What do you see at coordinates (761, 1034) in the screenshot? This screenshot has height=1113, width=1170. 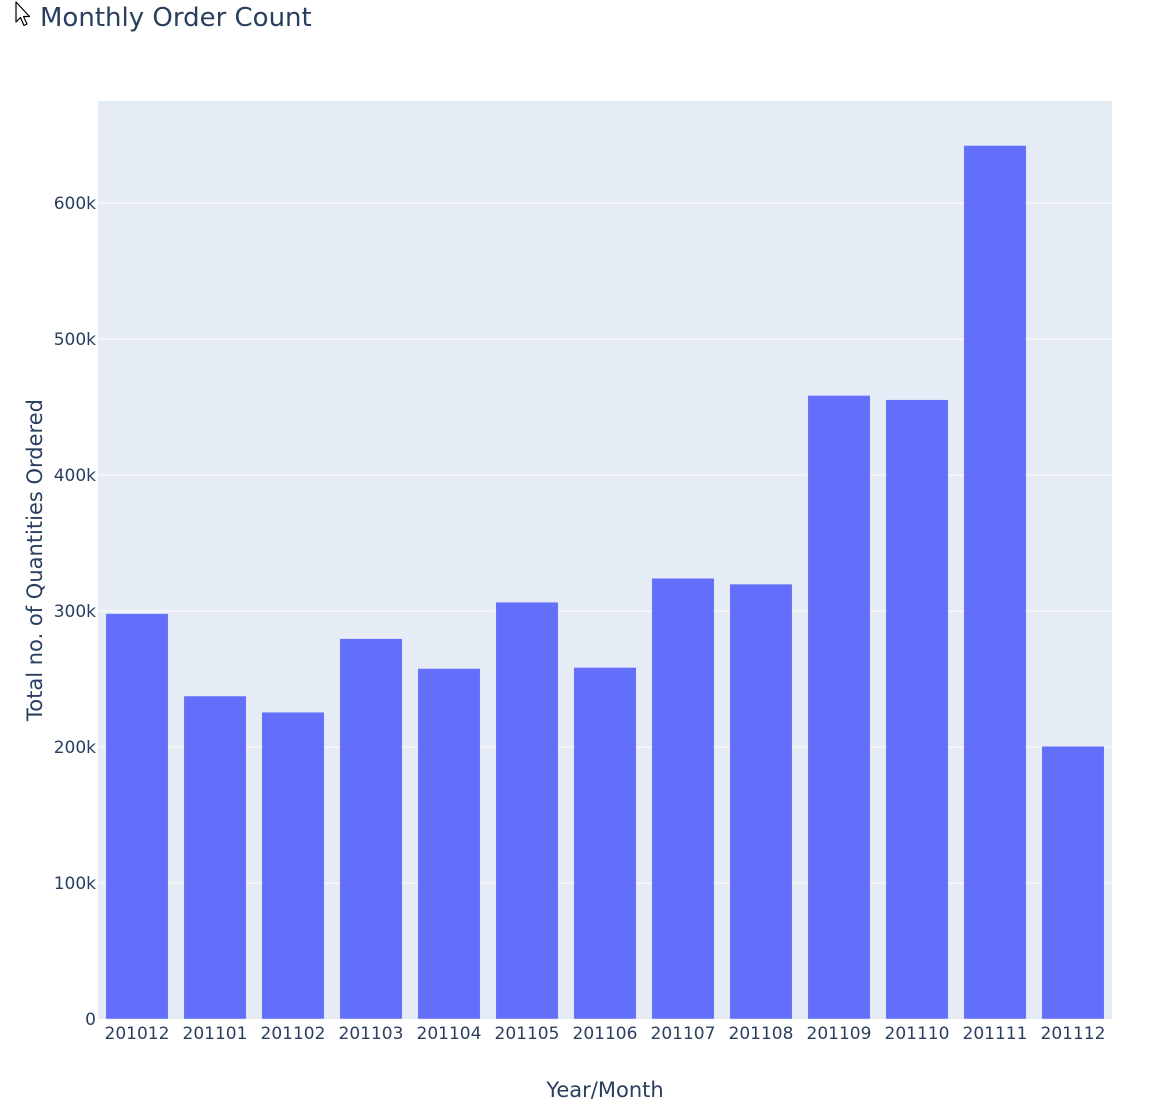 I see `x-tick-label: 201108` at bounding box center [761, 1034].